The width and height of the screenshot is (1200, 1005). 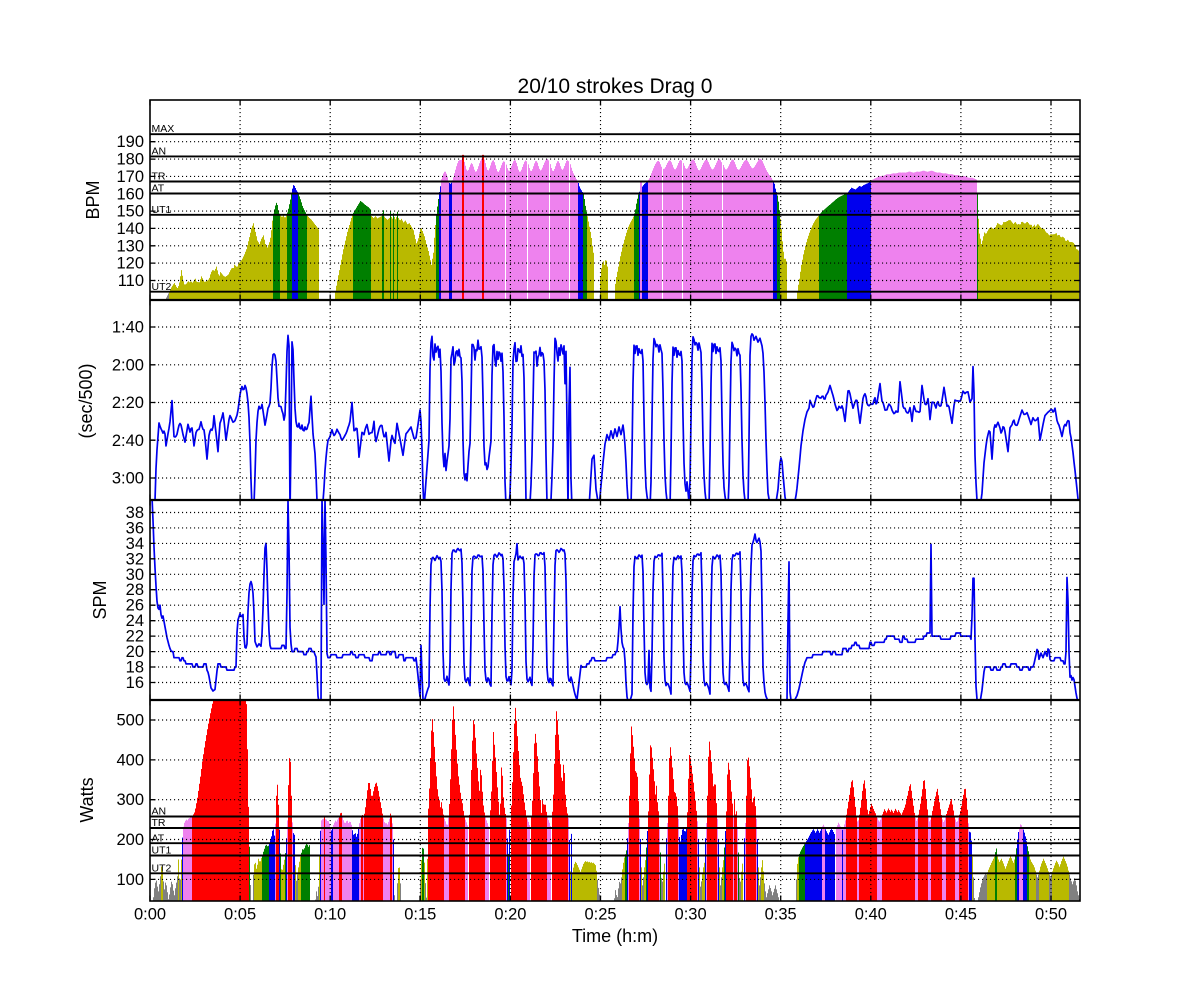 I want to click on svg-text: MAX, so click(x=163, y=129).